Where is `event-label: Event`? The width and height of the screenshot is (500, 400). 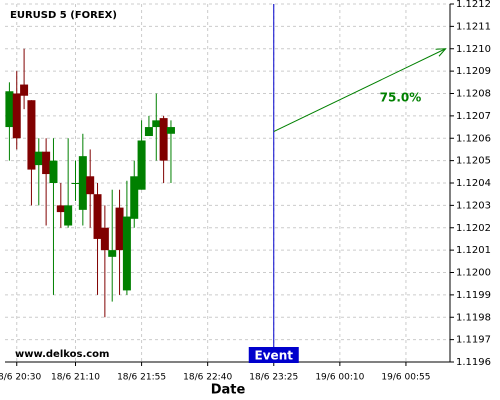 event-label: Event is located at coordinates (274, 356).